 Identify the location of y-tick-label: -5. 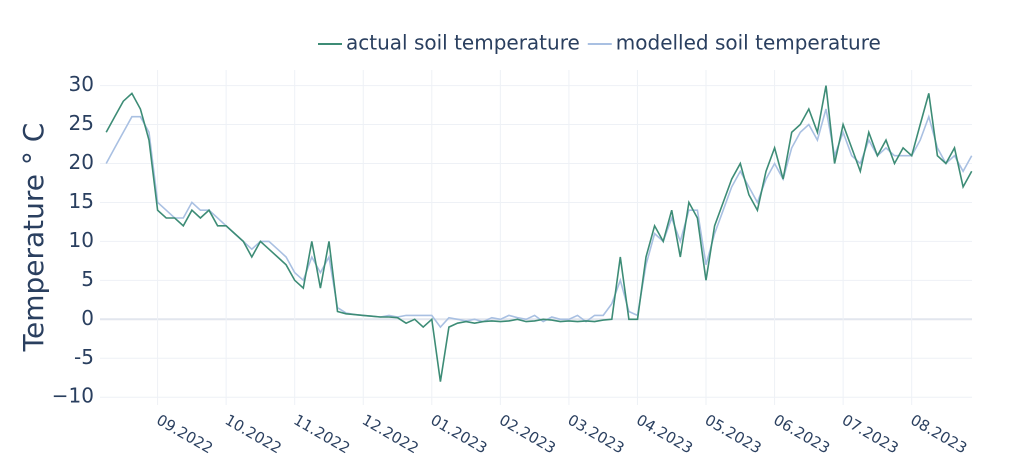
(84, 357).